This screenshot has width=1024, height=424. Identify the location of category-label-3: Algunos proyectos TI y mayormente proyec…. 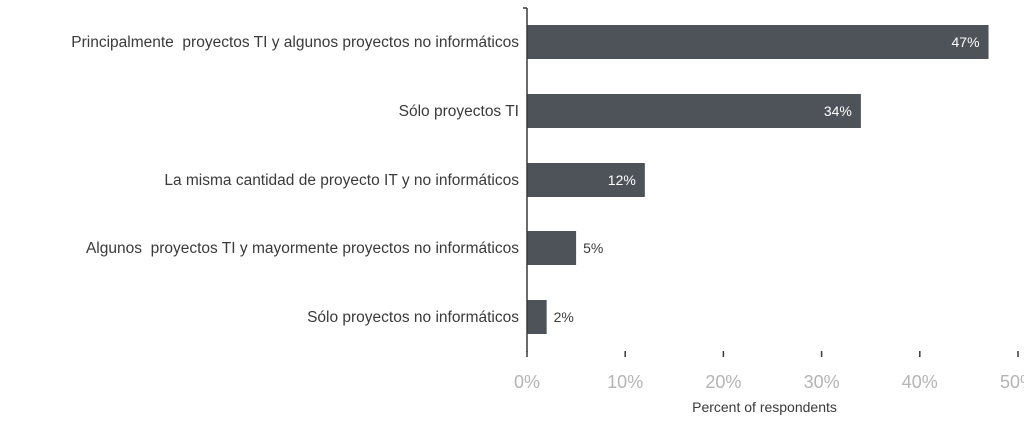
(302, 248).